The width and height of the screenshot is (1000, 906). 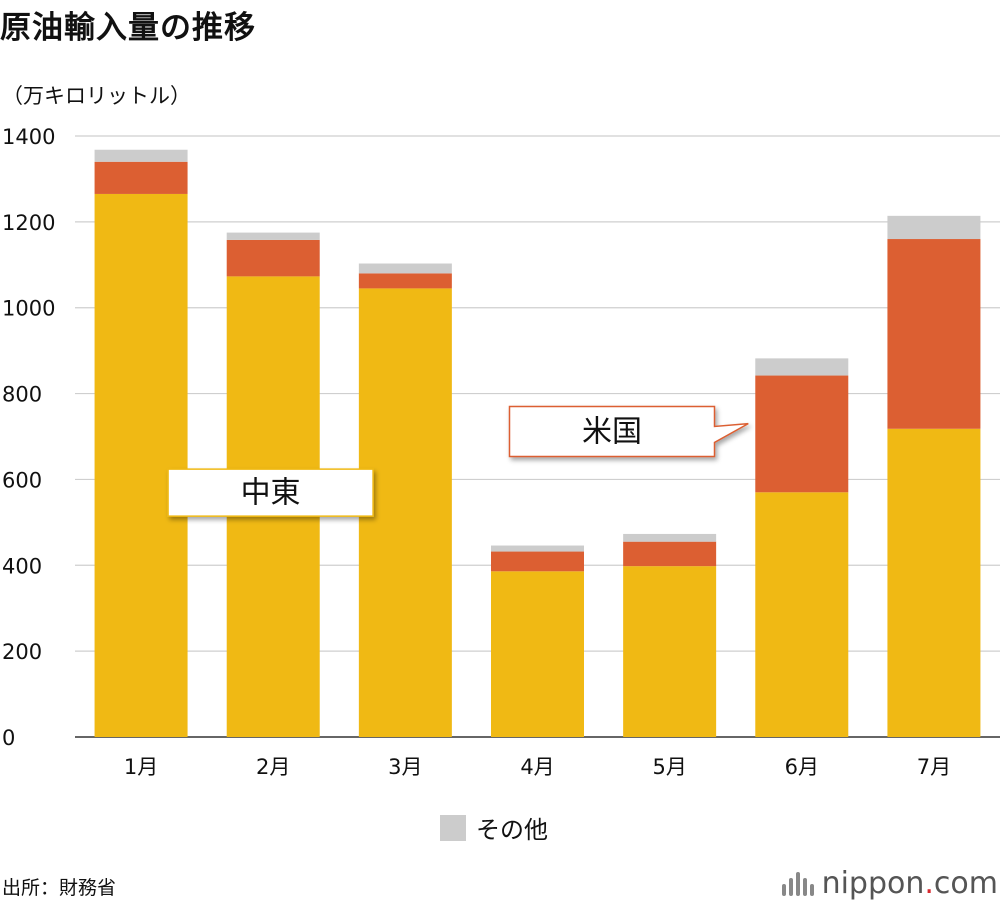 What do you see at coordinates (22, 395) in the screenshot?
I see `y-tick-label: 800` at bounding box center [22, 395].